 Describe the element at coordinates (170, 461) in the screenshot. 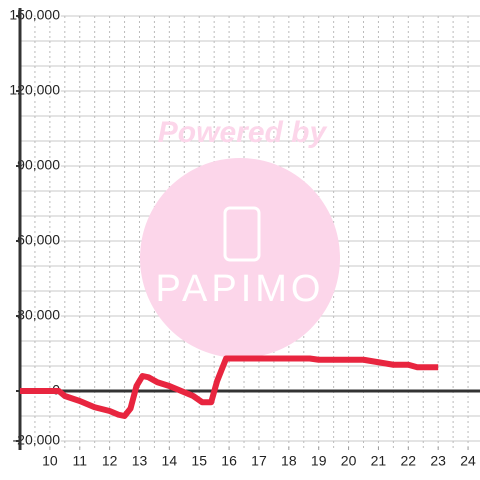

I see `x-tick-label: 14` at that location.